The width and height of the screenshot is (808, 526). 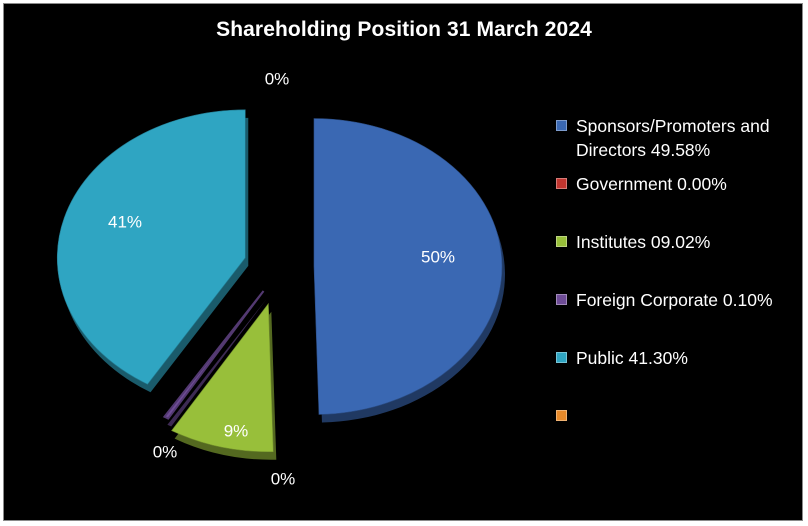 I want to click on legend-label-institutes: Institutes 09.02%, so click(x=643, y=242).